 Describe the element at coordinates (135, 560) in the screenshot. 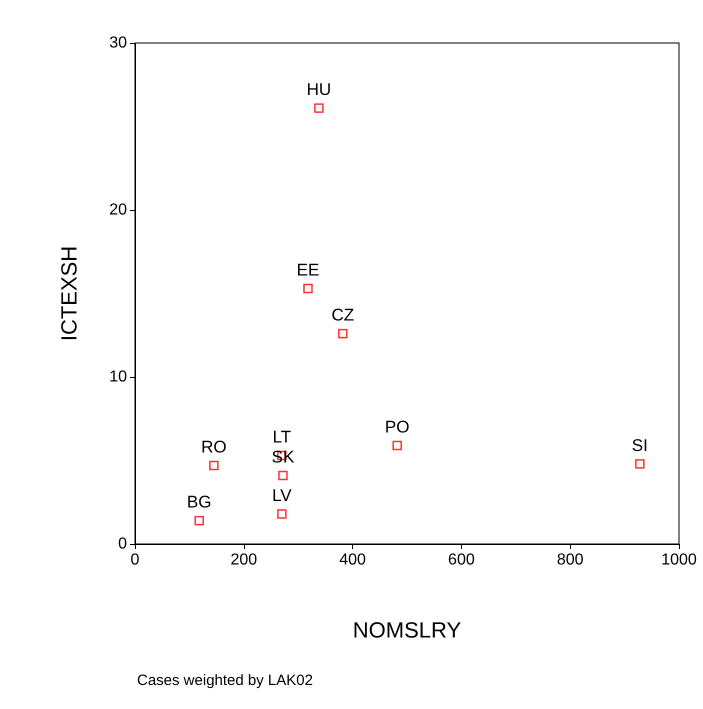

I see `x-tick-label: 0` at that location.